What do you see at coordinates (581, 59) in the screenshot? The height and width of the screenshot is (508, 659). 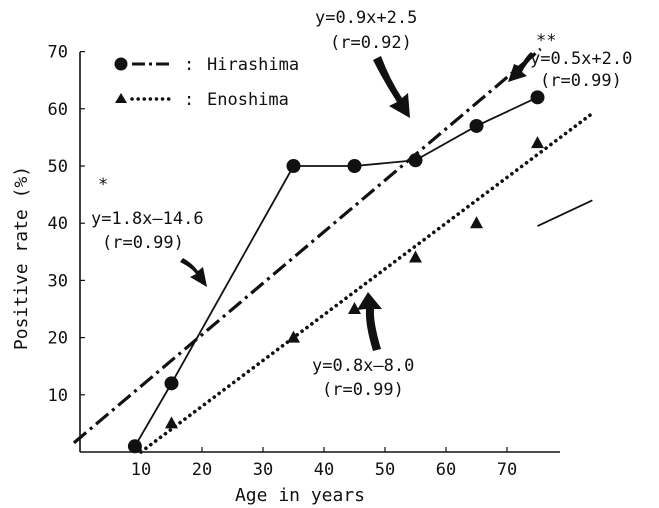 I see `annotation-equation: y=0.5x+2.0` at bounding box center [581, 59].